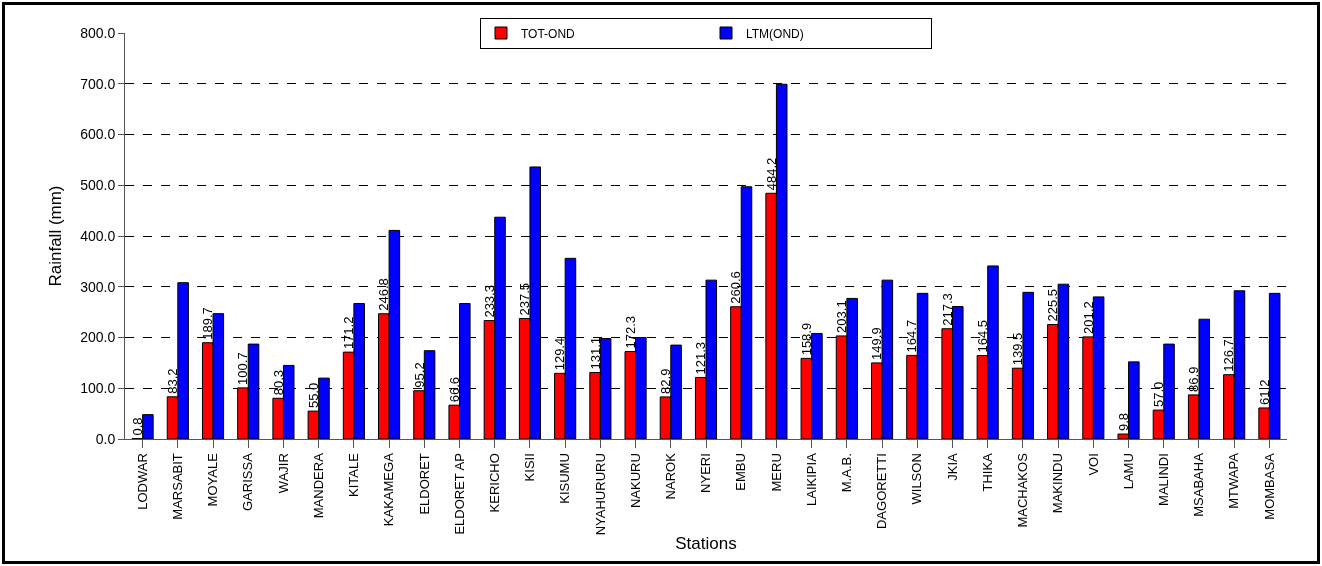  I want to click on data-label: 66.6, so click(454, 389).